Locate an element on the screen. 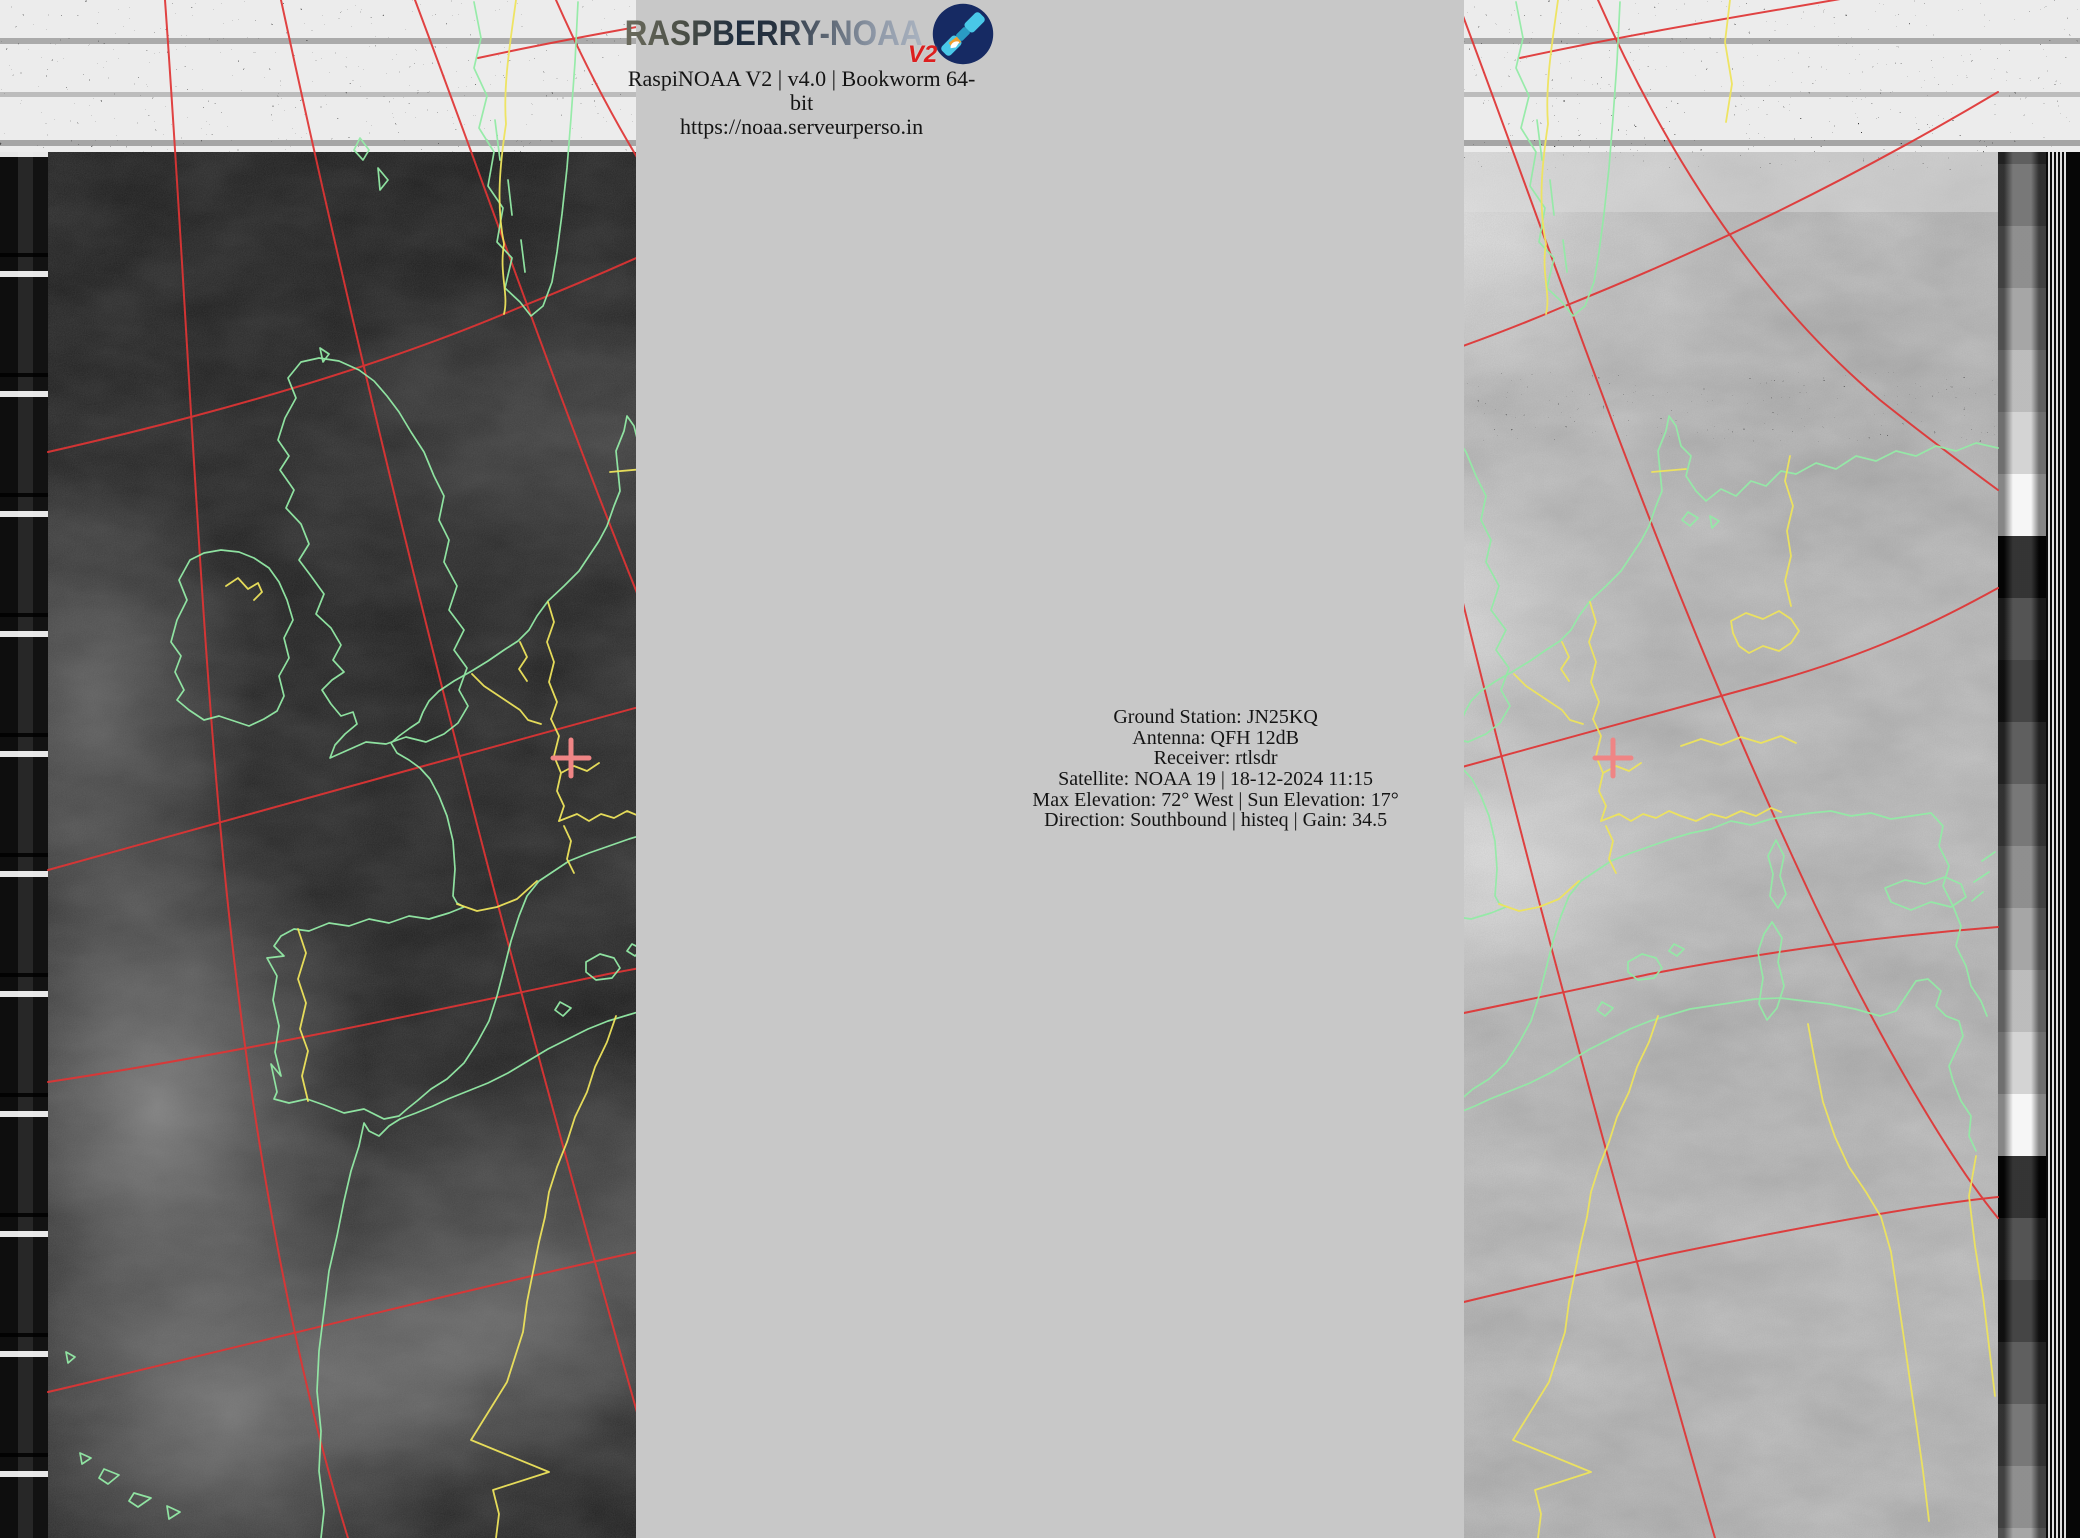  station-url-link: https://noaa.serveurperso.in is located at coordinates (802, 126).